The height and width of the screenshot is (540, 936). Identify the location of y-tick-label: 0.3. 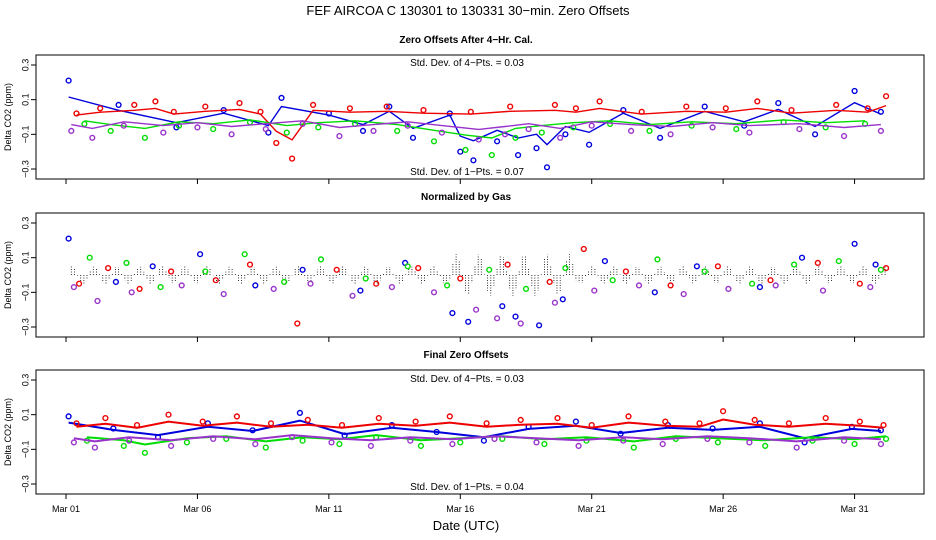
(25, 223).